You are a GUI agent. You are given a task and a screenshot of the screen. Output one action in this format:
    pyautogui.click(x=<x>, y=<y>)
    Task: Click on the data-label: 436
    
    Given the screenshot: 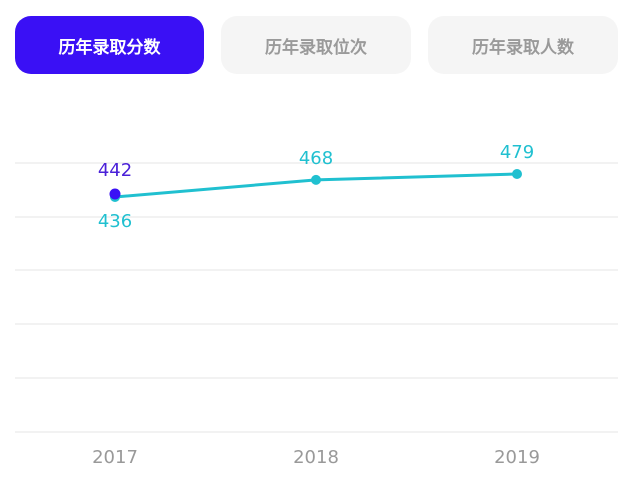 What is the action you would take?
    pyautogui.click(x=115, y=221)
    